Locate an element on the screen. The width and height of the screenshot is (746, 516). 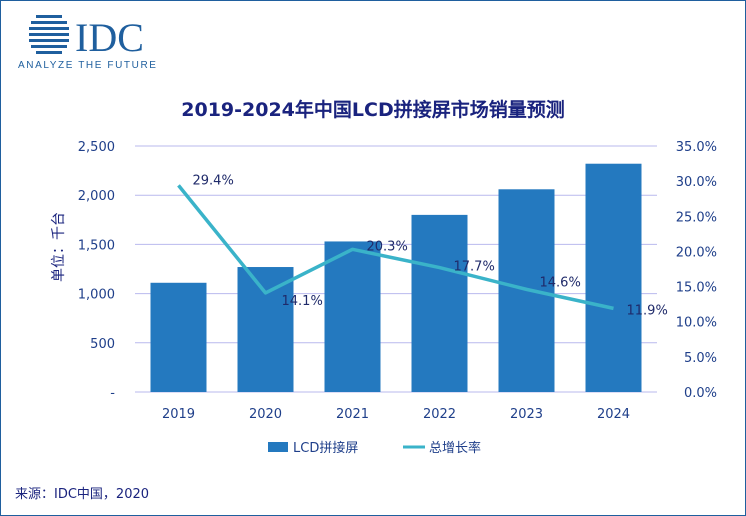
right-tick-label: 10.0% is located at coordinates (696, 323).